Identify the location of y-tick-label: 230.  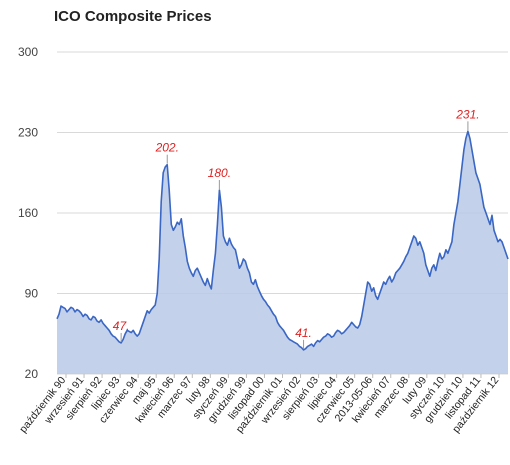
(28, 133).